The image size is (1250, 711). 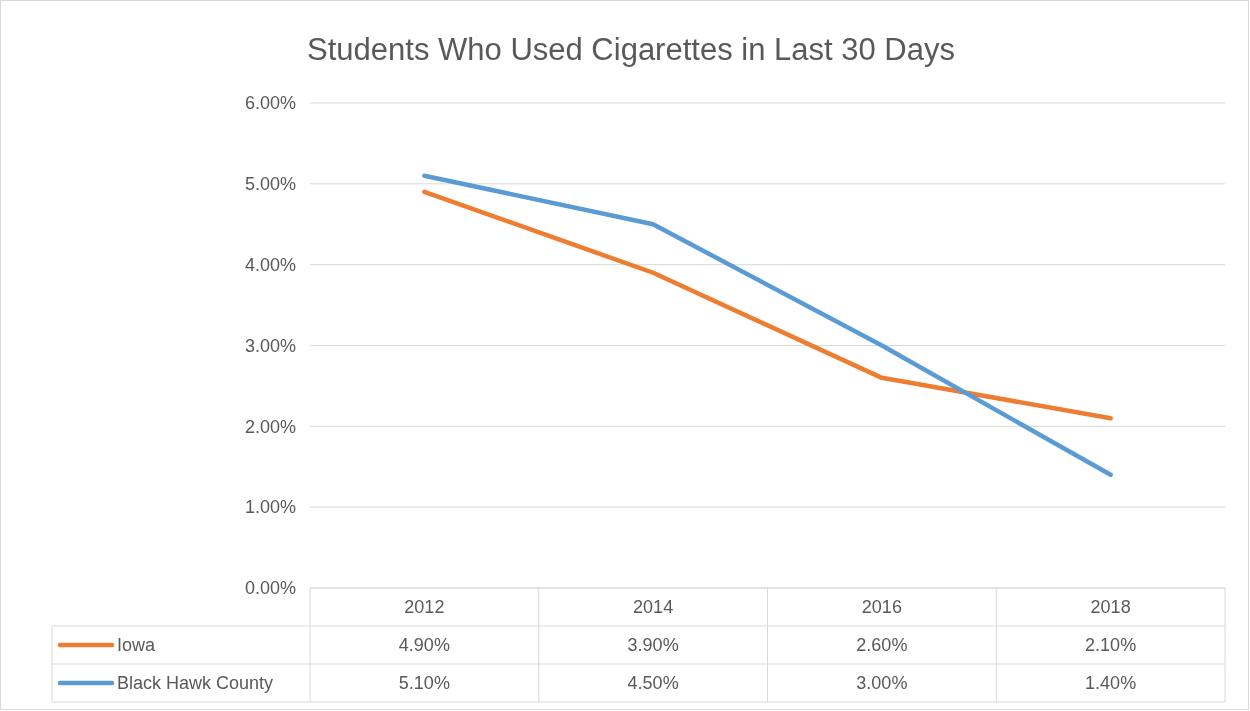 I want to click on y-tick-label: 1.00%, so click(x=270, y=507).